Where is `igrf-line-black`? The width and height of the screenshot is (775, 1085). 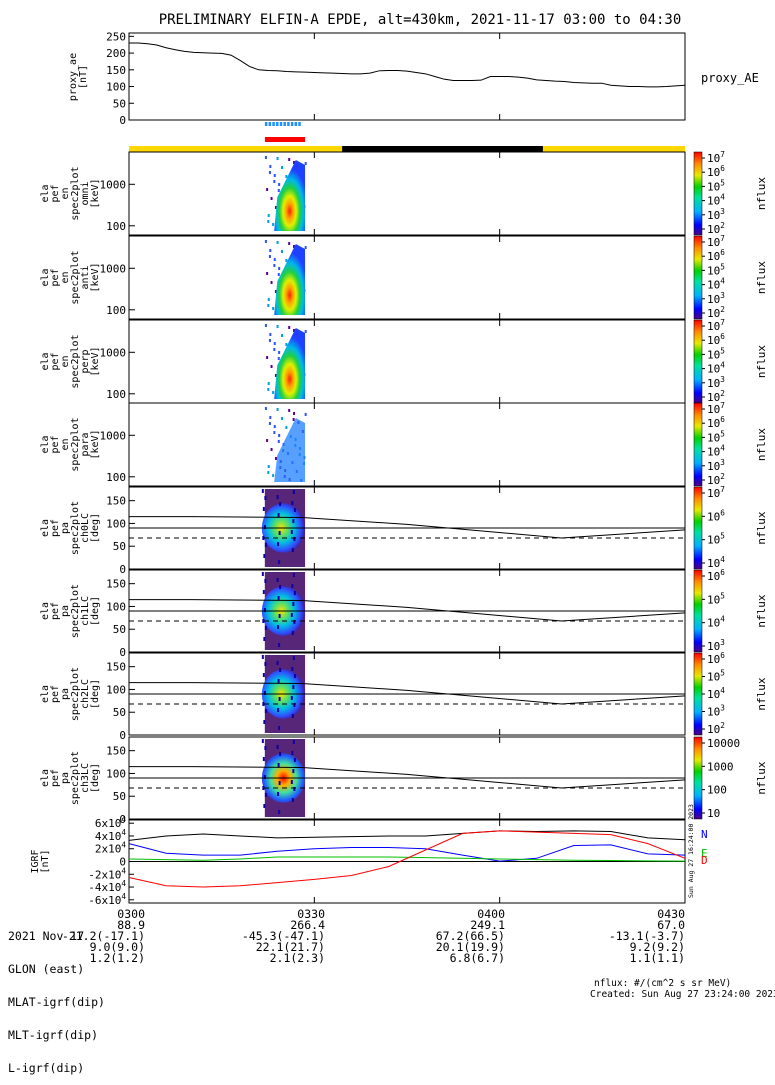
igrf-line-black is located at coordinates (407, 835).